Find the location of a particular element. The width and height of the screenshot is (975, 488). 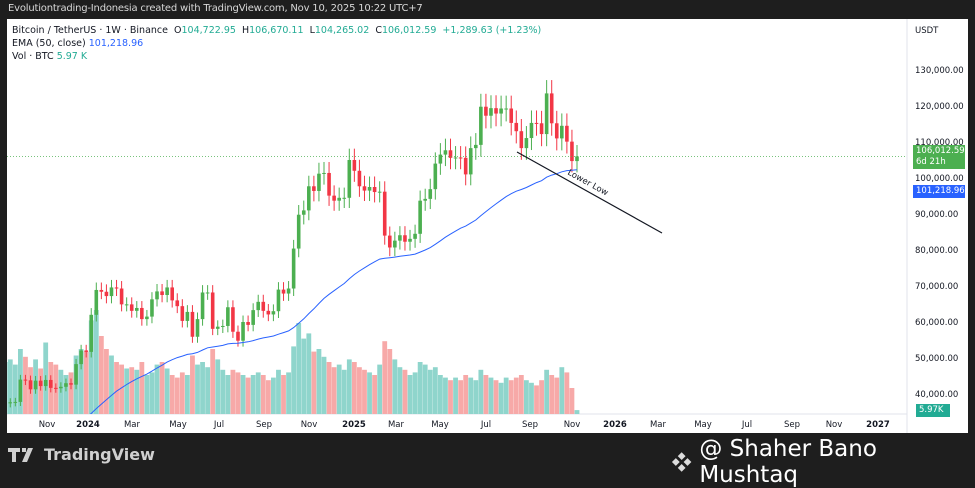

time-tick-label: 2024 is located at coordinates (88, 425).